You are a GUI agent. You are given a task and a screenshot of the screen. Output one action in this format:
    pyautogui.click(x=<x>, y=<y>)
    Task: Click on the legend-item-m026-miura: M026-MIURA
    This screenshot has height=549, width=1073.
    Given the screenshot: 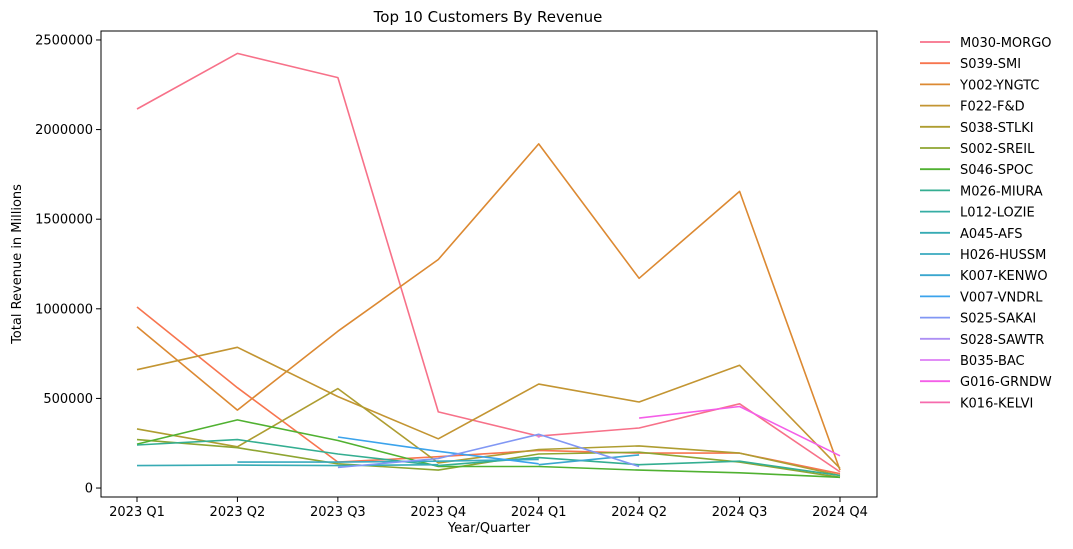 What is the action you would take?
    pyautogui.click(x=981, y=191)
    